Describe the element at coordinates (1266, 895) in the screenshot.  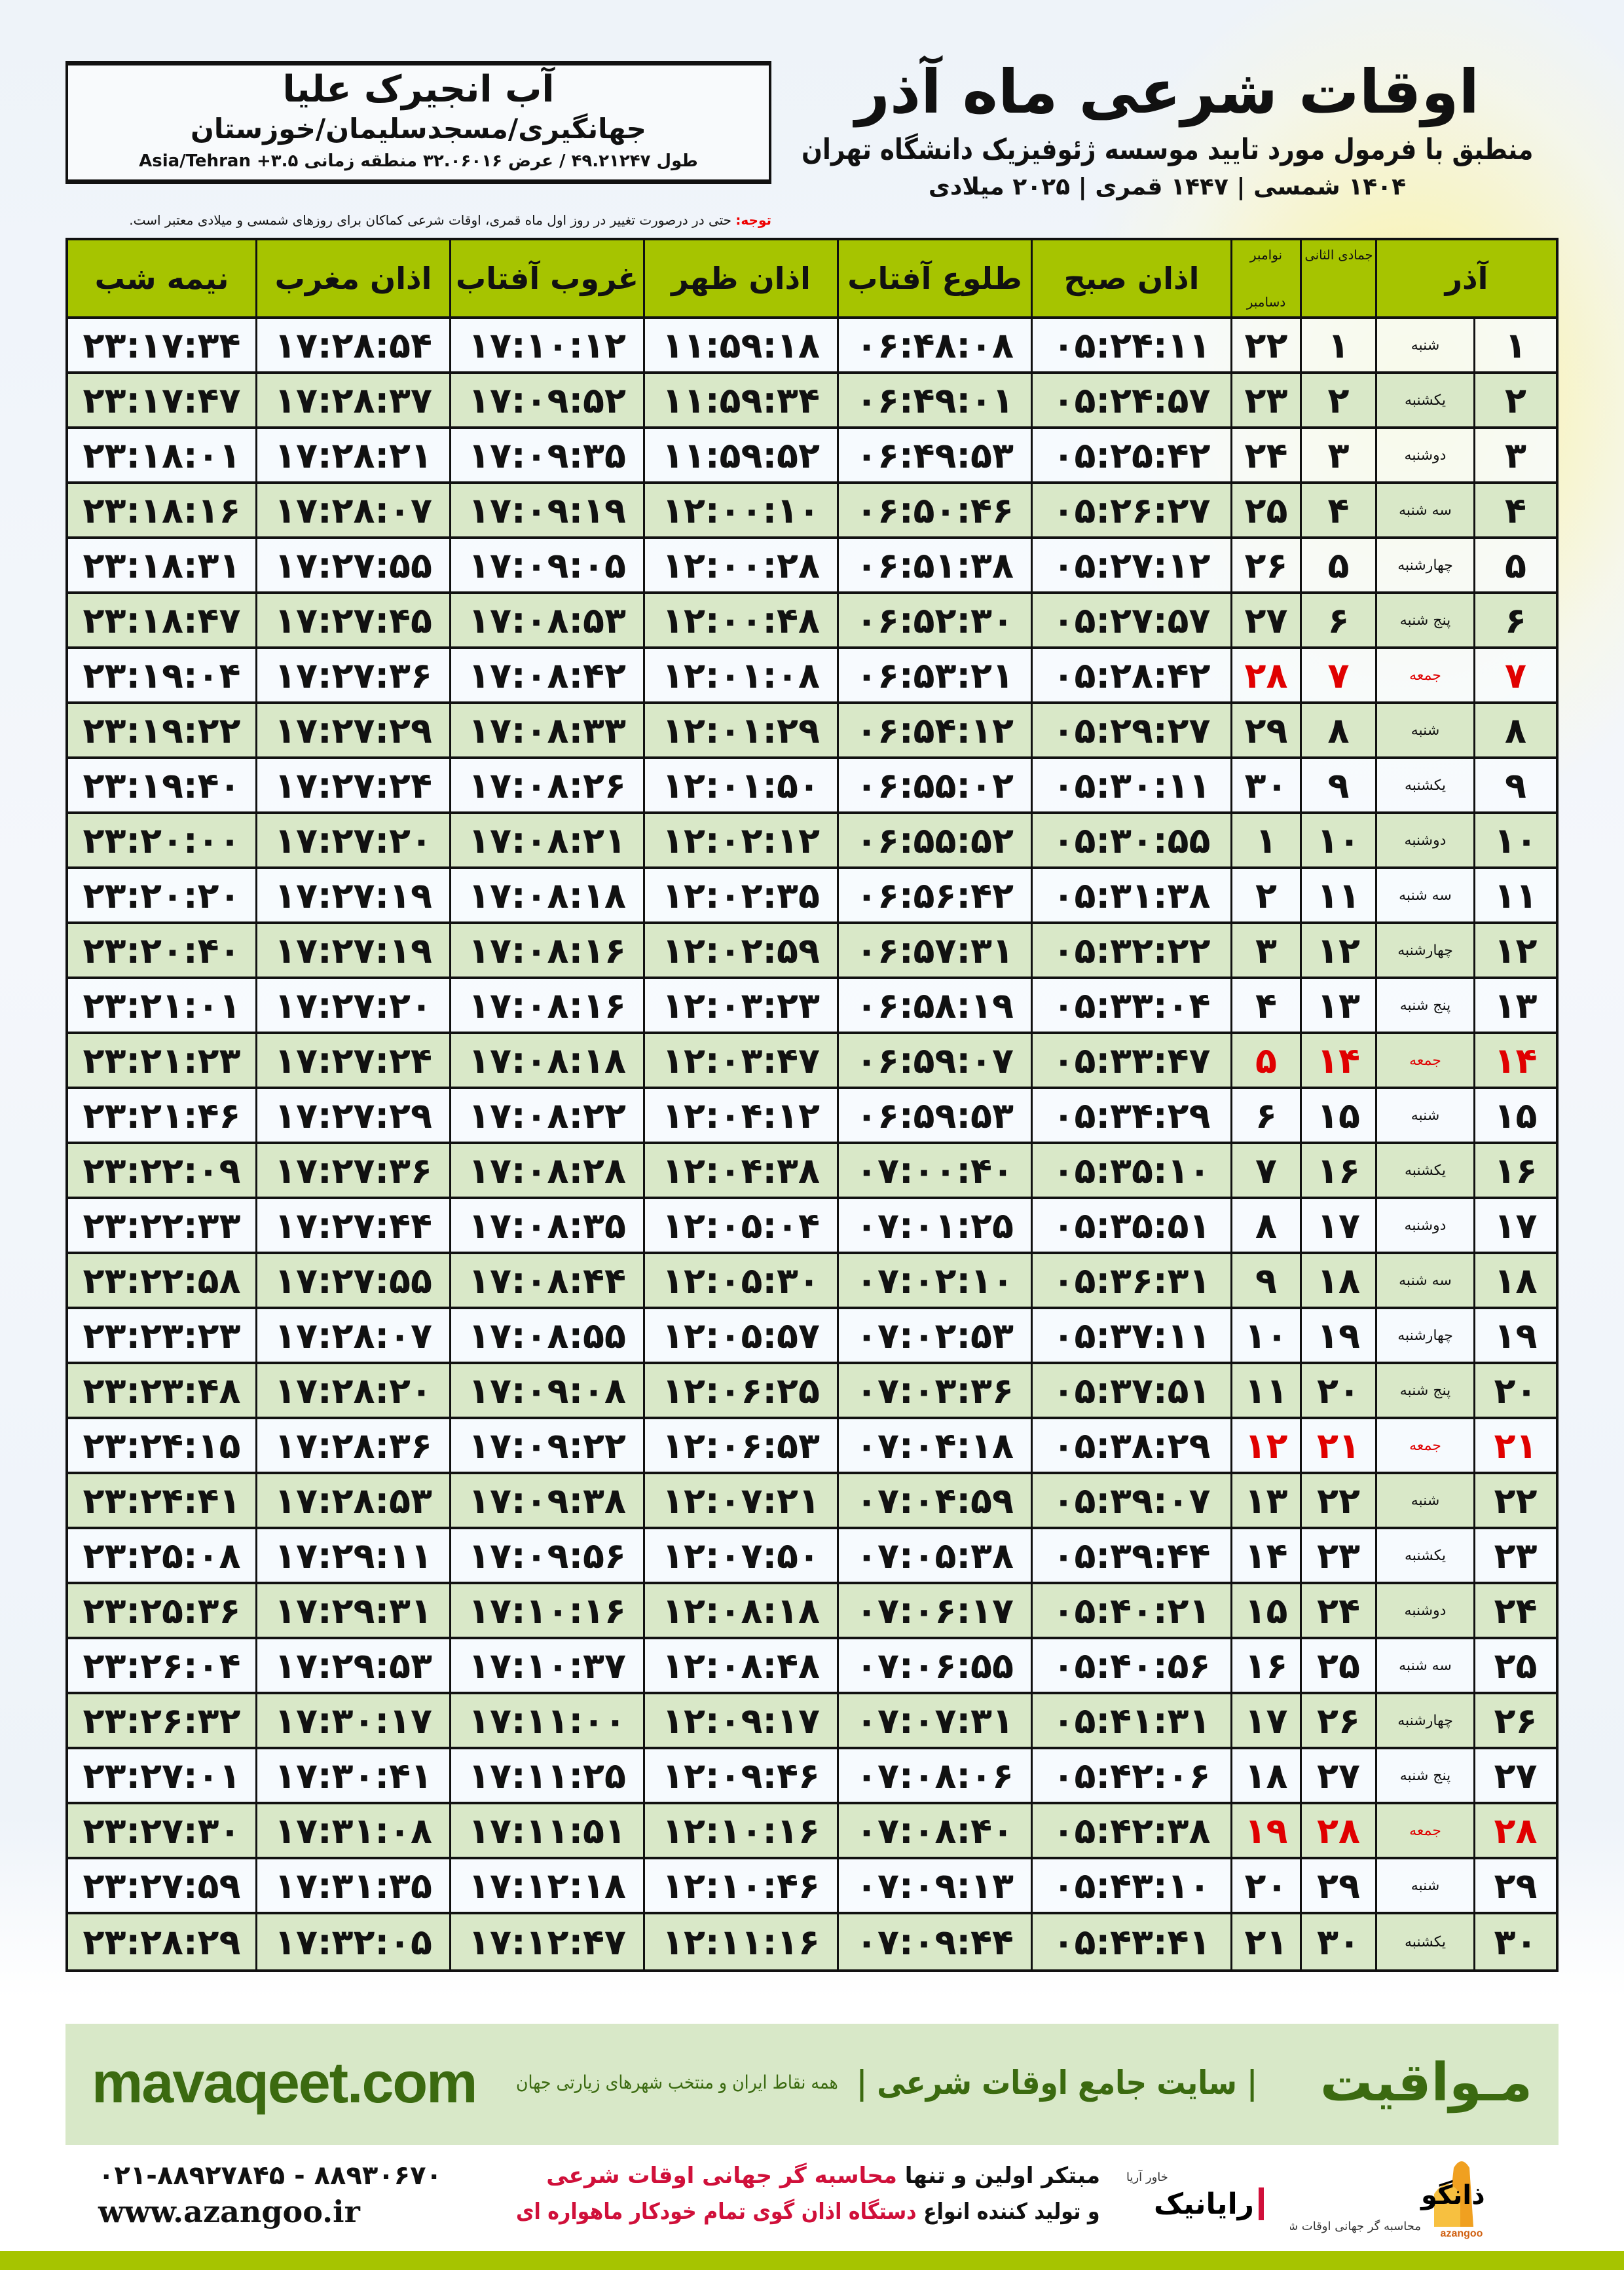
I see `gregorian-day: ۲` at that location.